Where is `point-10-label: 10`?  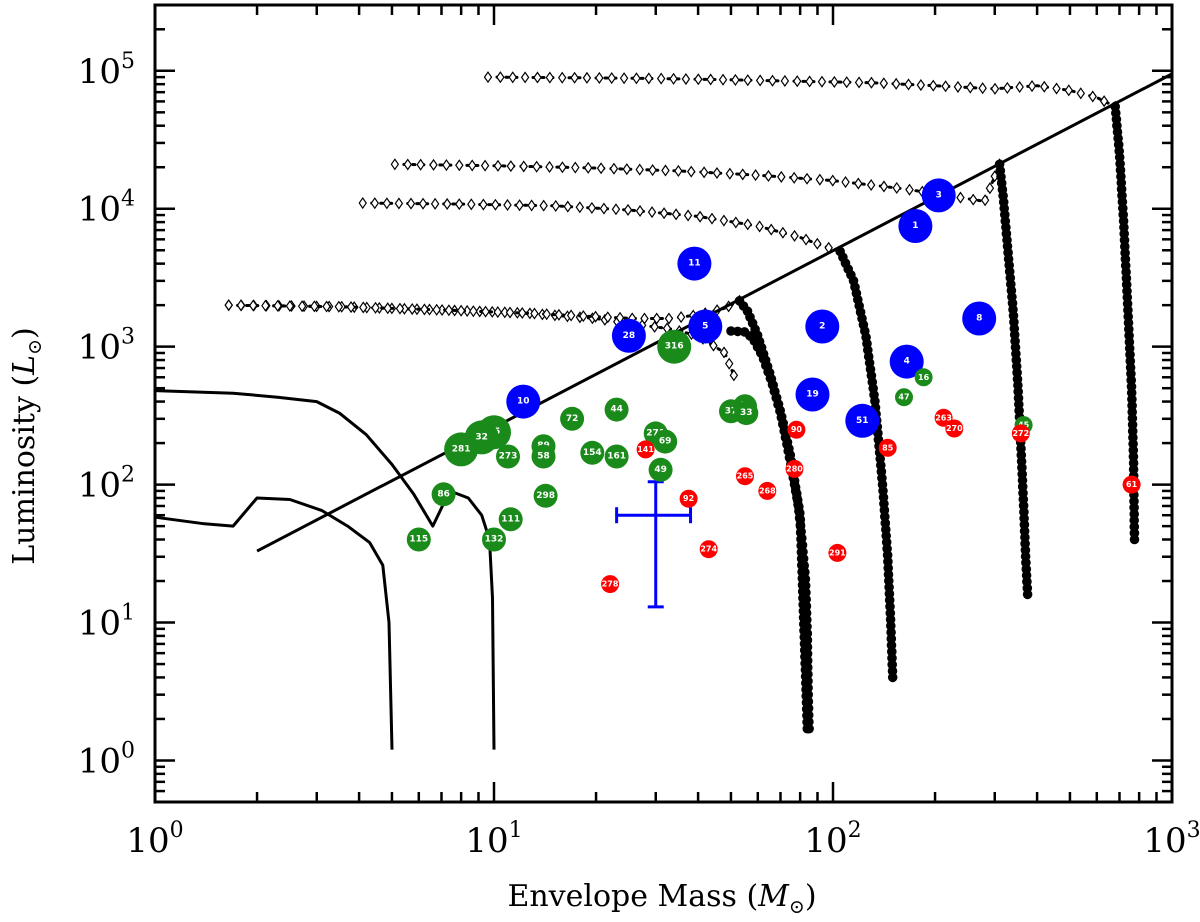
point-10-label: 10 is located at coordinates (523, 402).